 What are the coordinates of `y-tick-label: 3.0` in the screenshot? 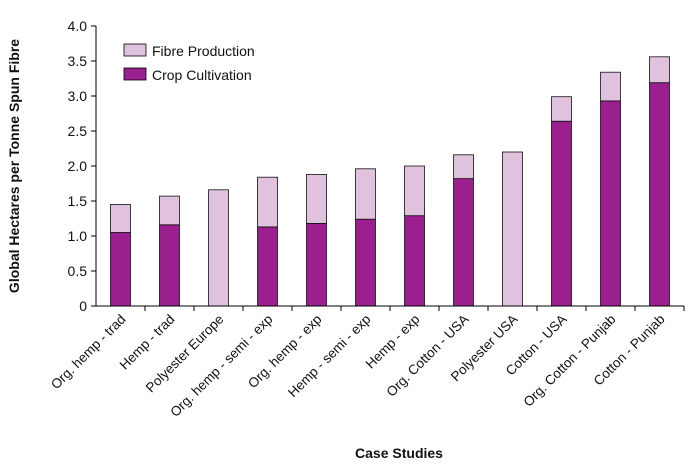 It's located at (78, 96).